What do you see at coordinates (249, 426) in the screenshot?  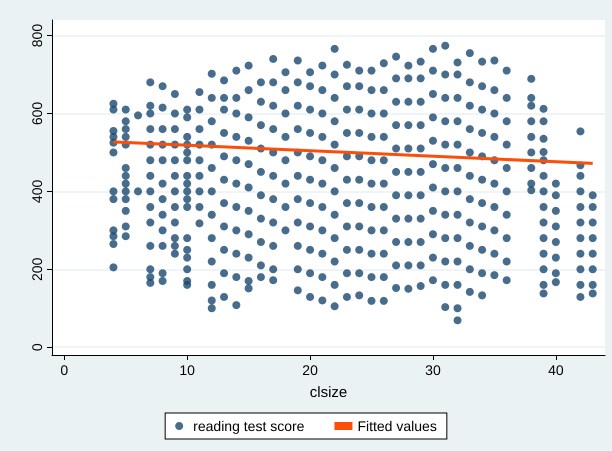 I see `legend-label: reading test score` at bounding box center [249, 426].